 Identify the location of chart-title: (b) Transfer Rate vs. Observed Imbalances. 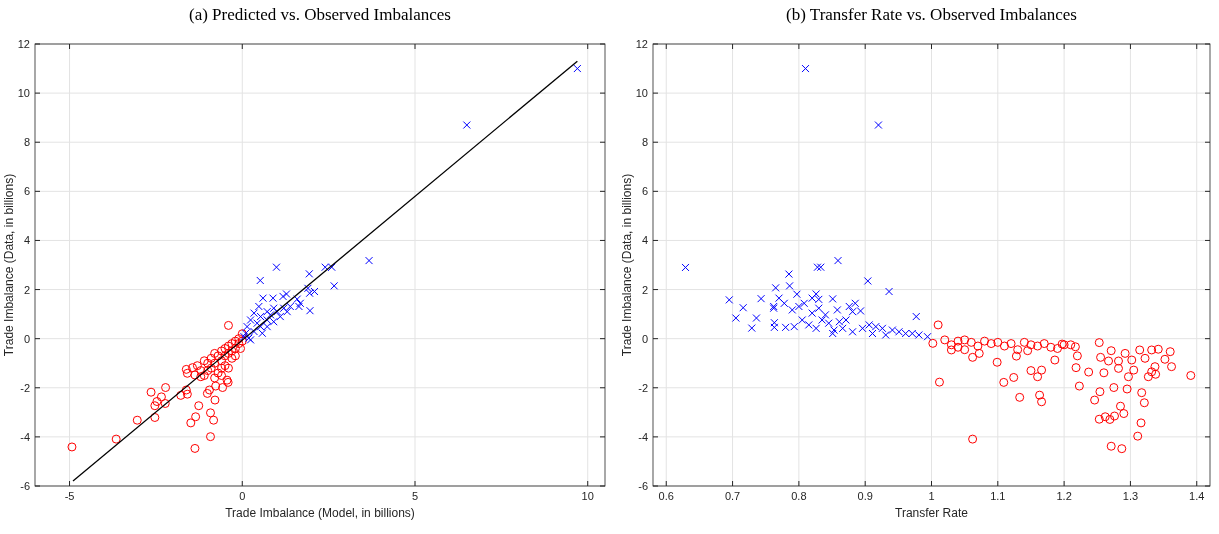
(931, 14).